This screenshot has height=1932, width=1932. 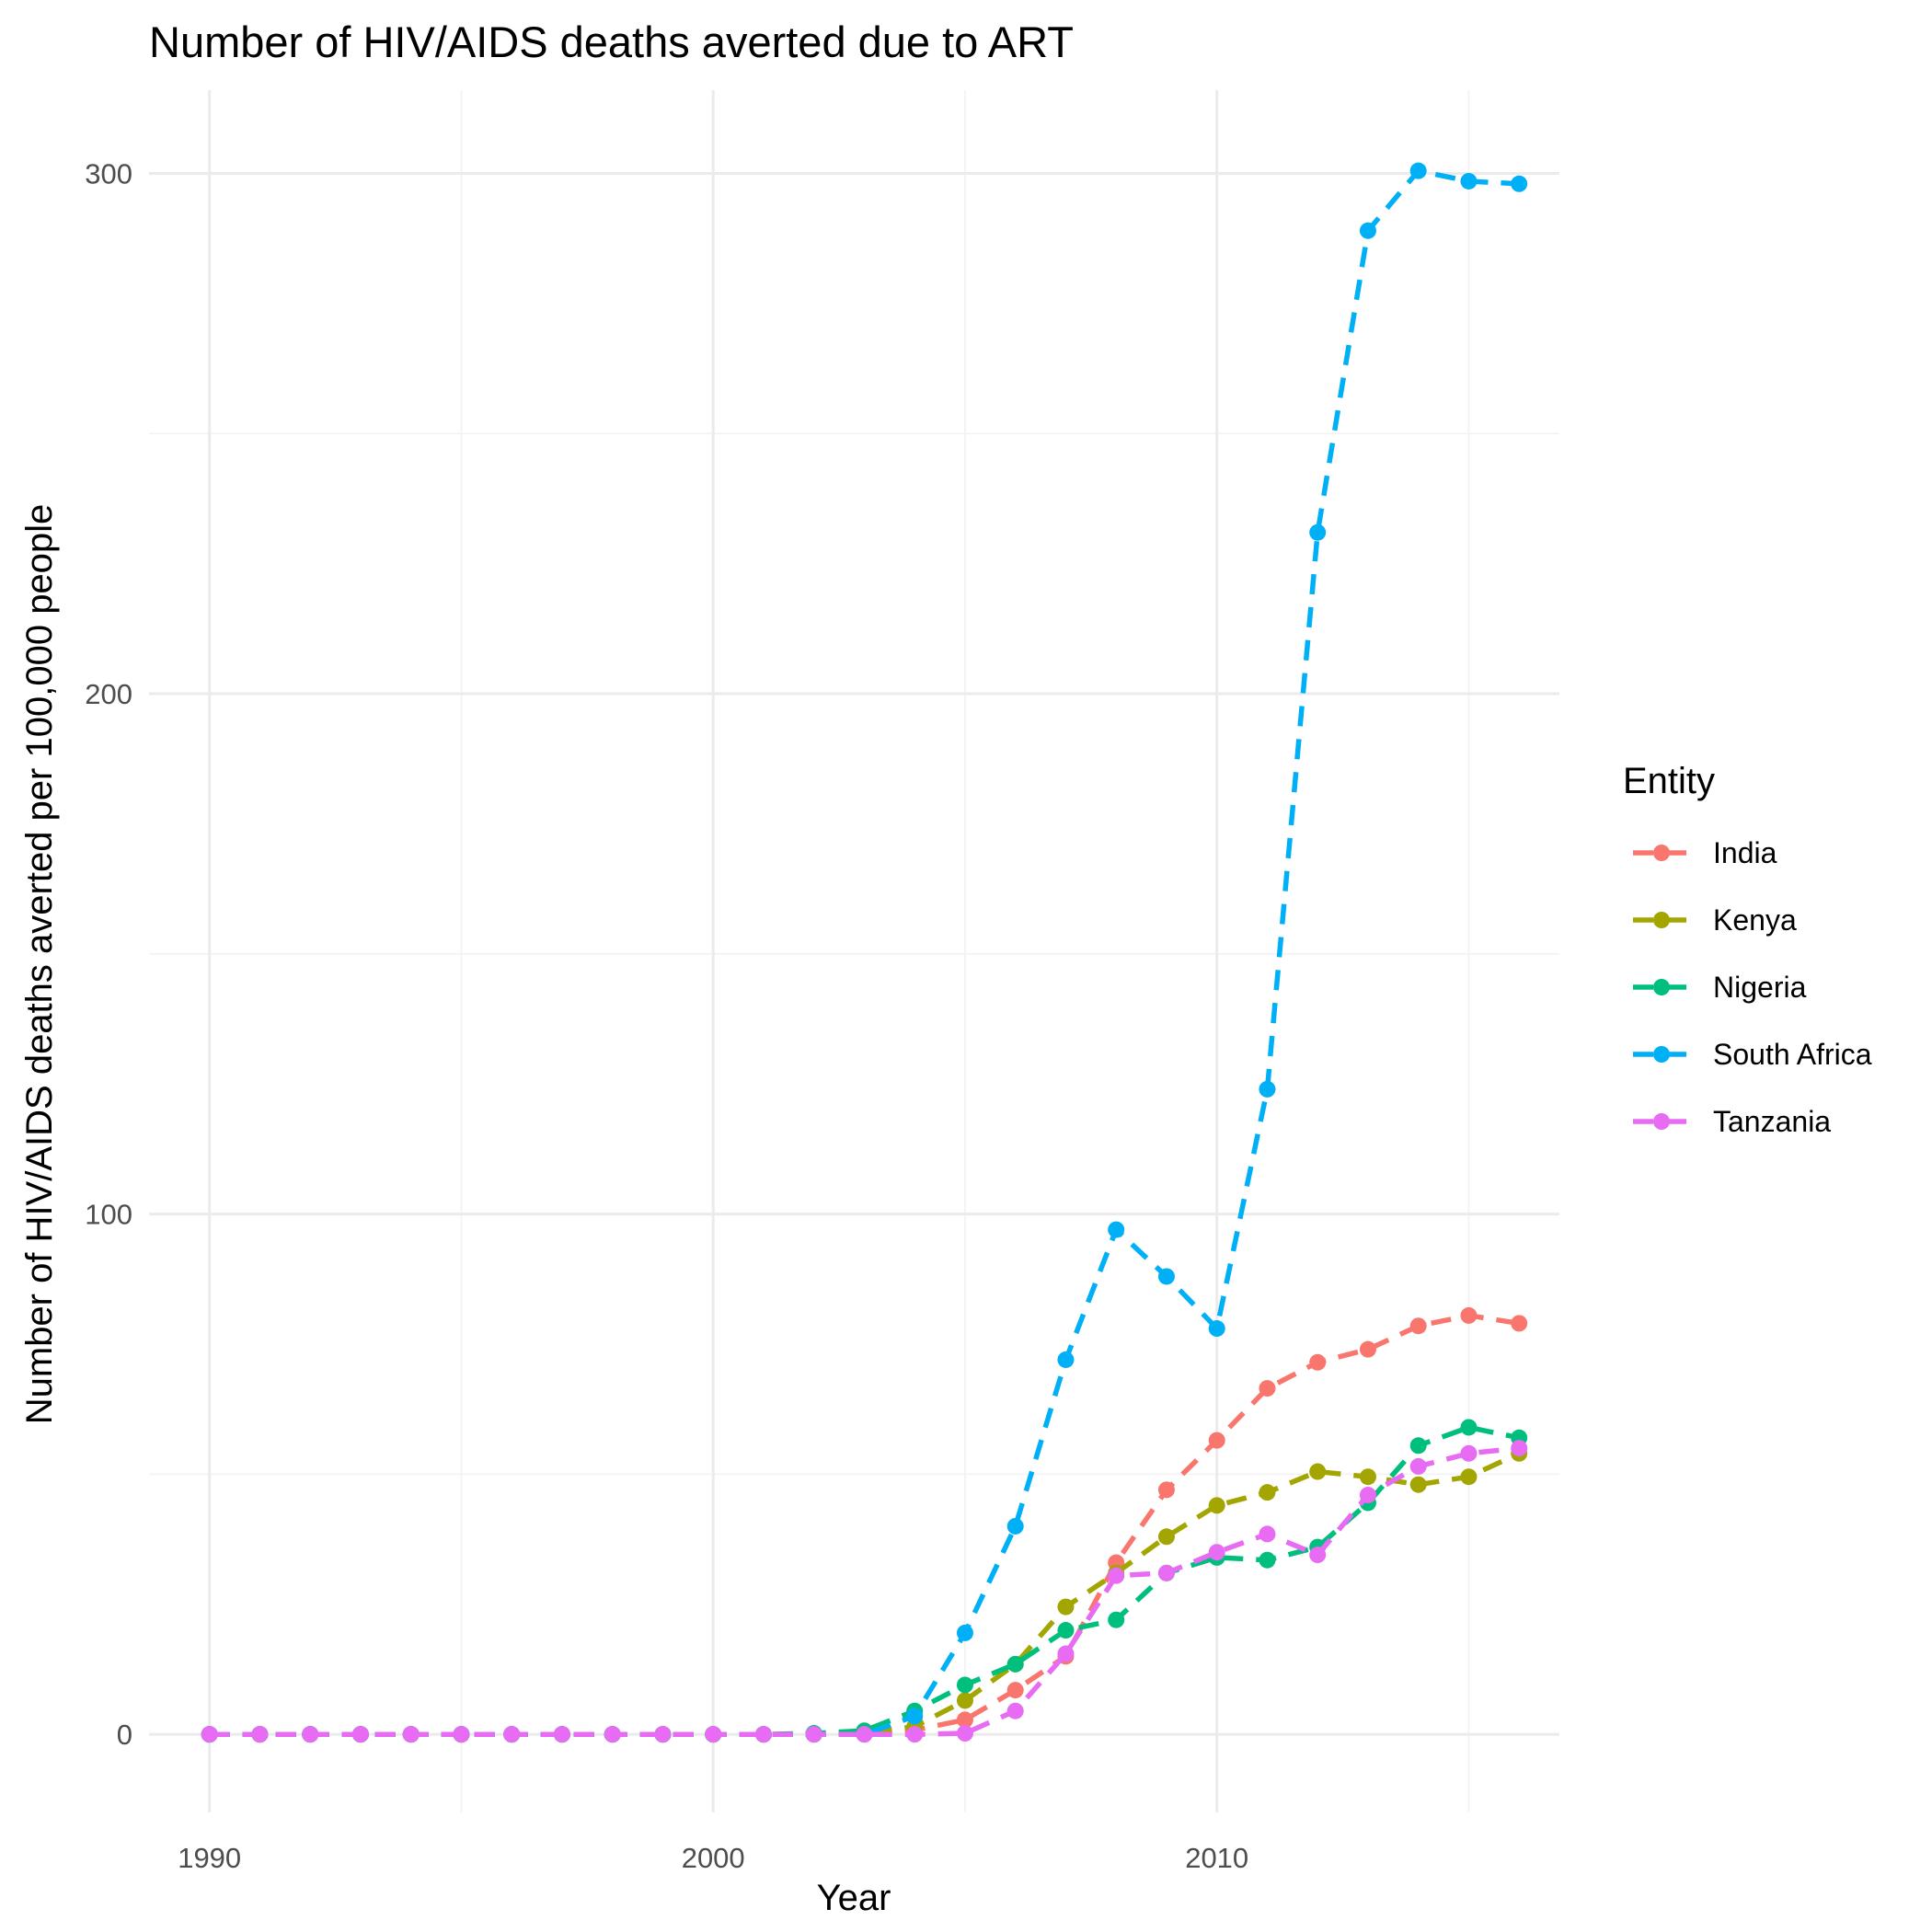 I want to click on y-tick-label: 100, so click(x=108, y=1215).